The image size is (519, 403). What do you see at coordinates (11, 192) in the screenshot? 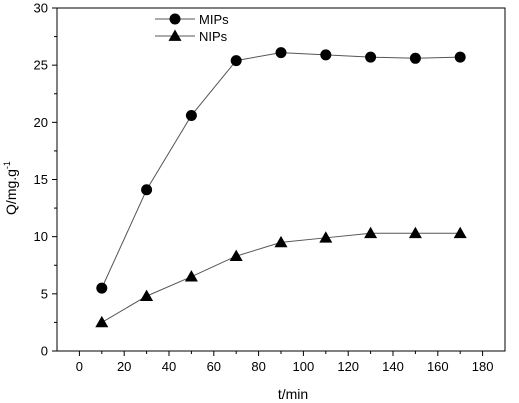
I see `y-axis-title-main: Q/mg.g` at bounding box center [11, 192].